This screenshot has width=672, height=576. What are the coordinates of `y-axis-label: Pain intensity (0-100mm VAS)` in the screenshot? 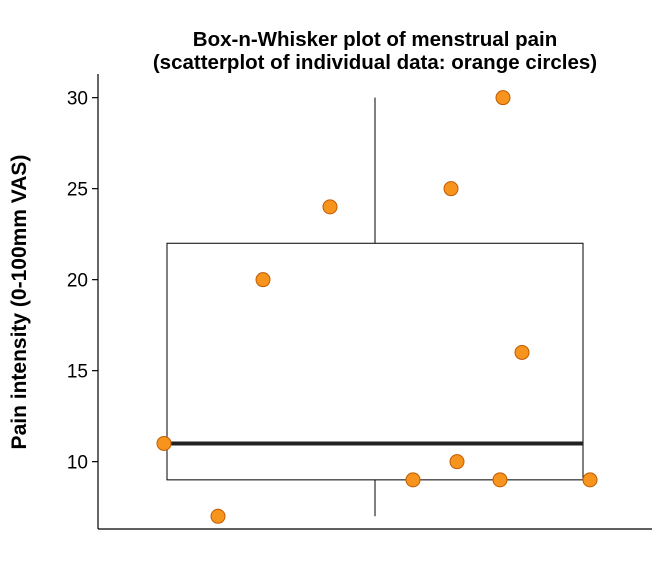 It's located at (19, 302).